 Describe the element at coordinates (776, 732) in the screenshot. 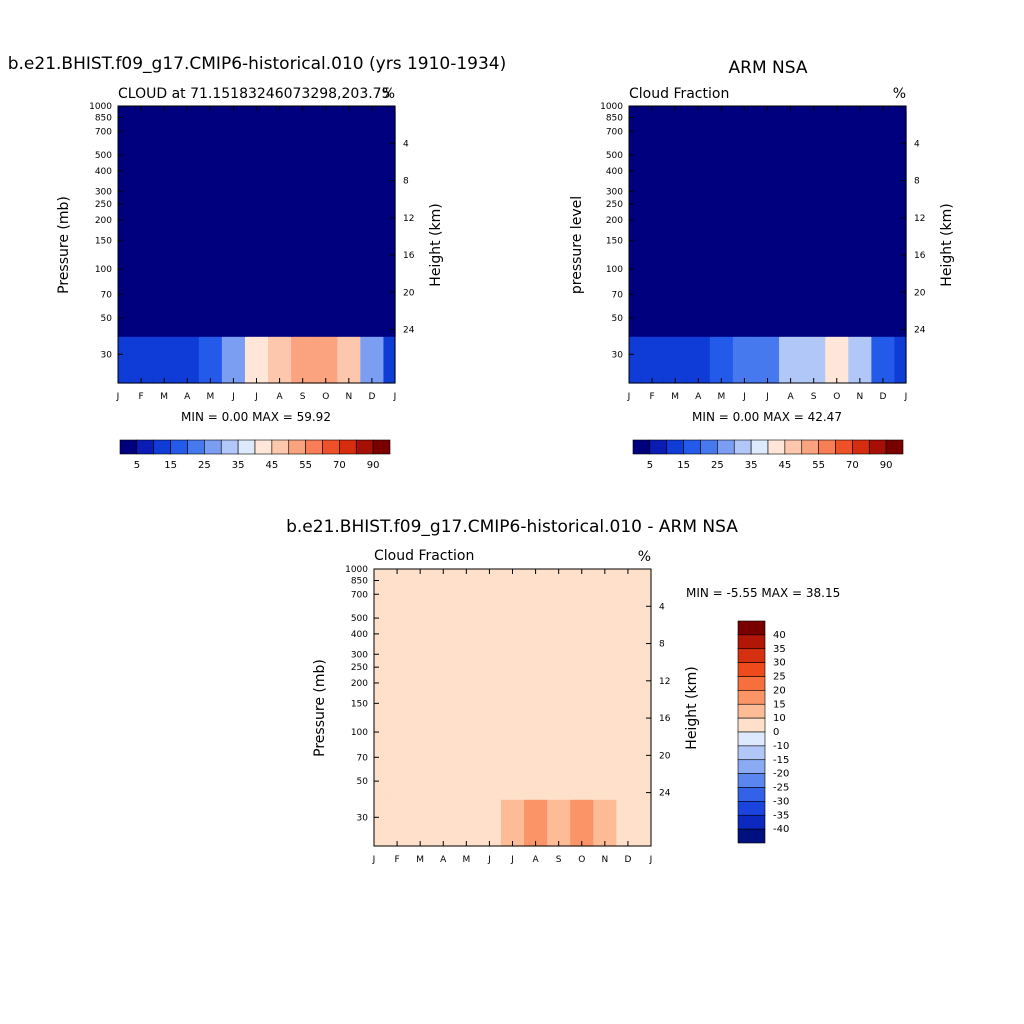

I see `colorbar-label: 0` at that location.